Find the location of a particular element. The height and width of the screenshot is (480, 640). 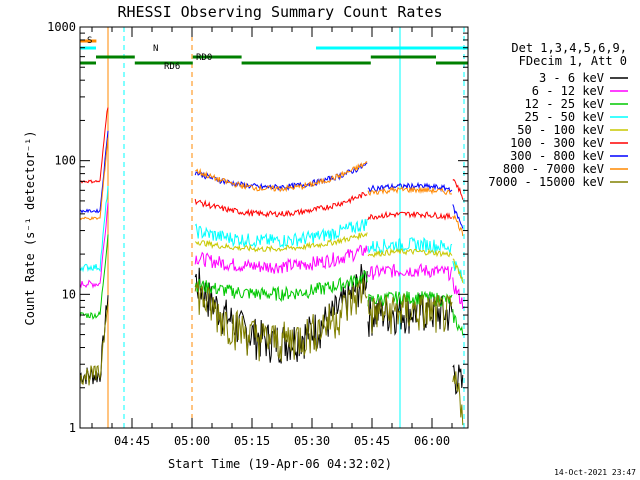

x-axis-label: Start Time (19-Apr-06 04:32:02) is located at coordinates (280, 464).